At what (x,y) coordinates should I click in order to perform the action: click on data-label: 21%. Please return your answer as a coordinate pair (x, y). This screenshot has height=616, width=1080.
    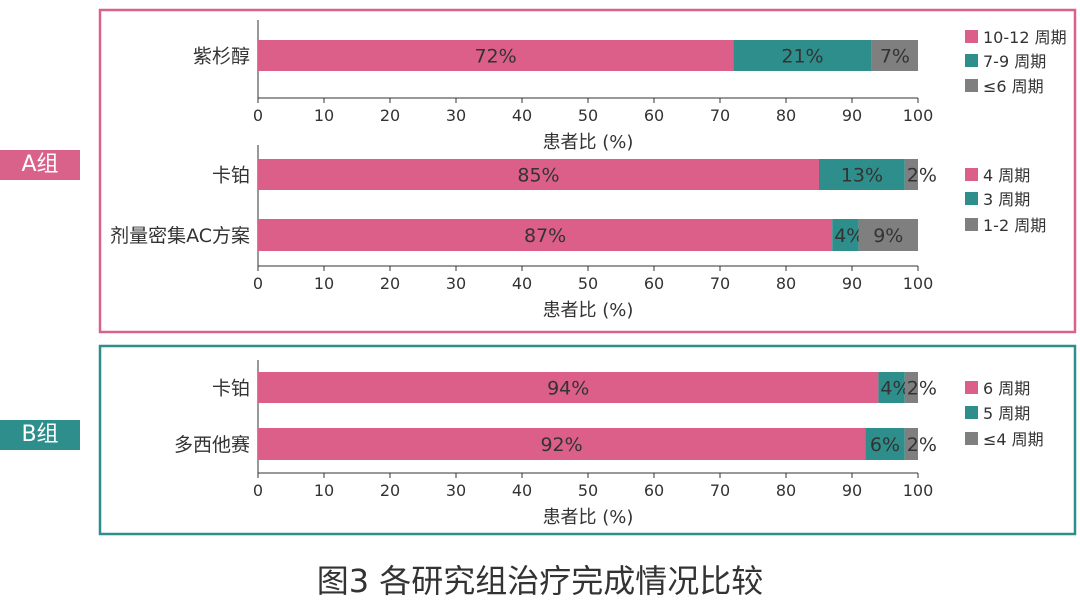
    Looking at the image, I should click on (802, 57).